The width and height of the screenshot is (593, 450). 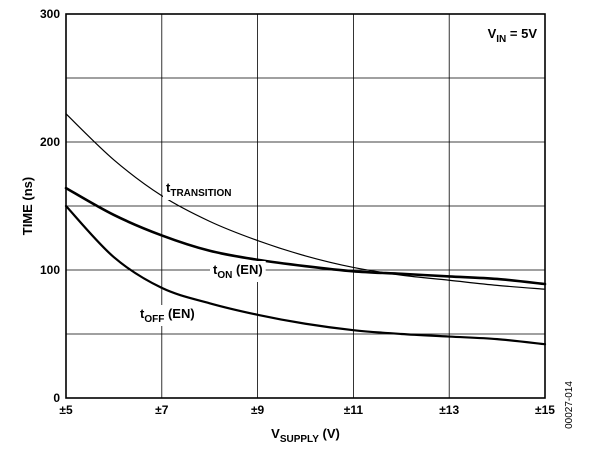 I want to click on y-tick-label: 100, so click(x=50, y=270).